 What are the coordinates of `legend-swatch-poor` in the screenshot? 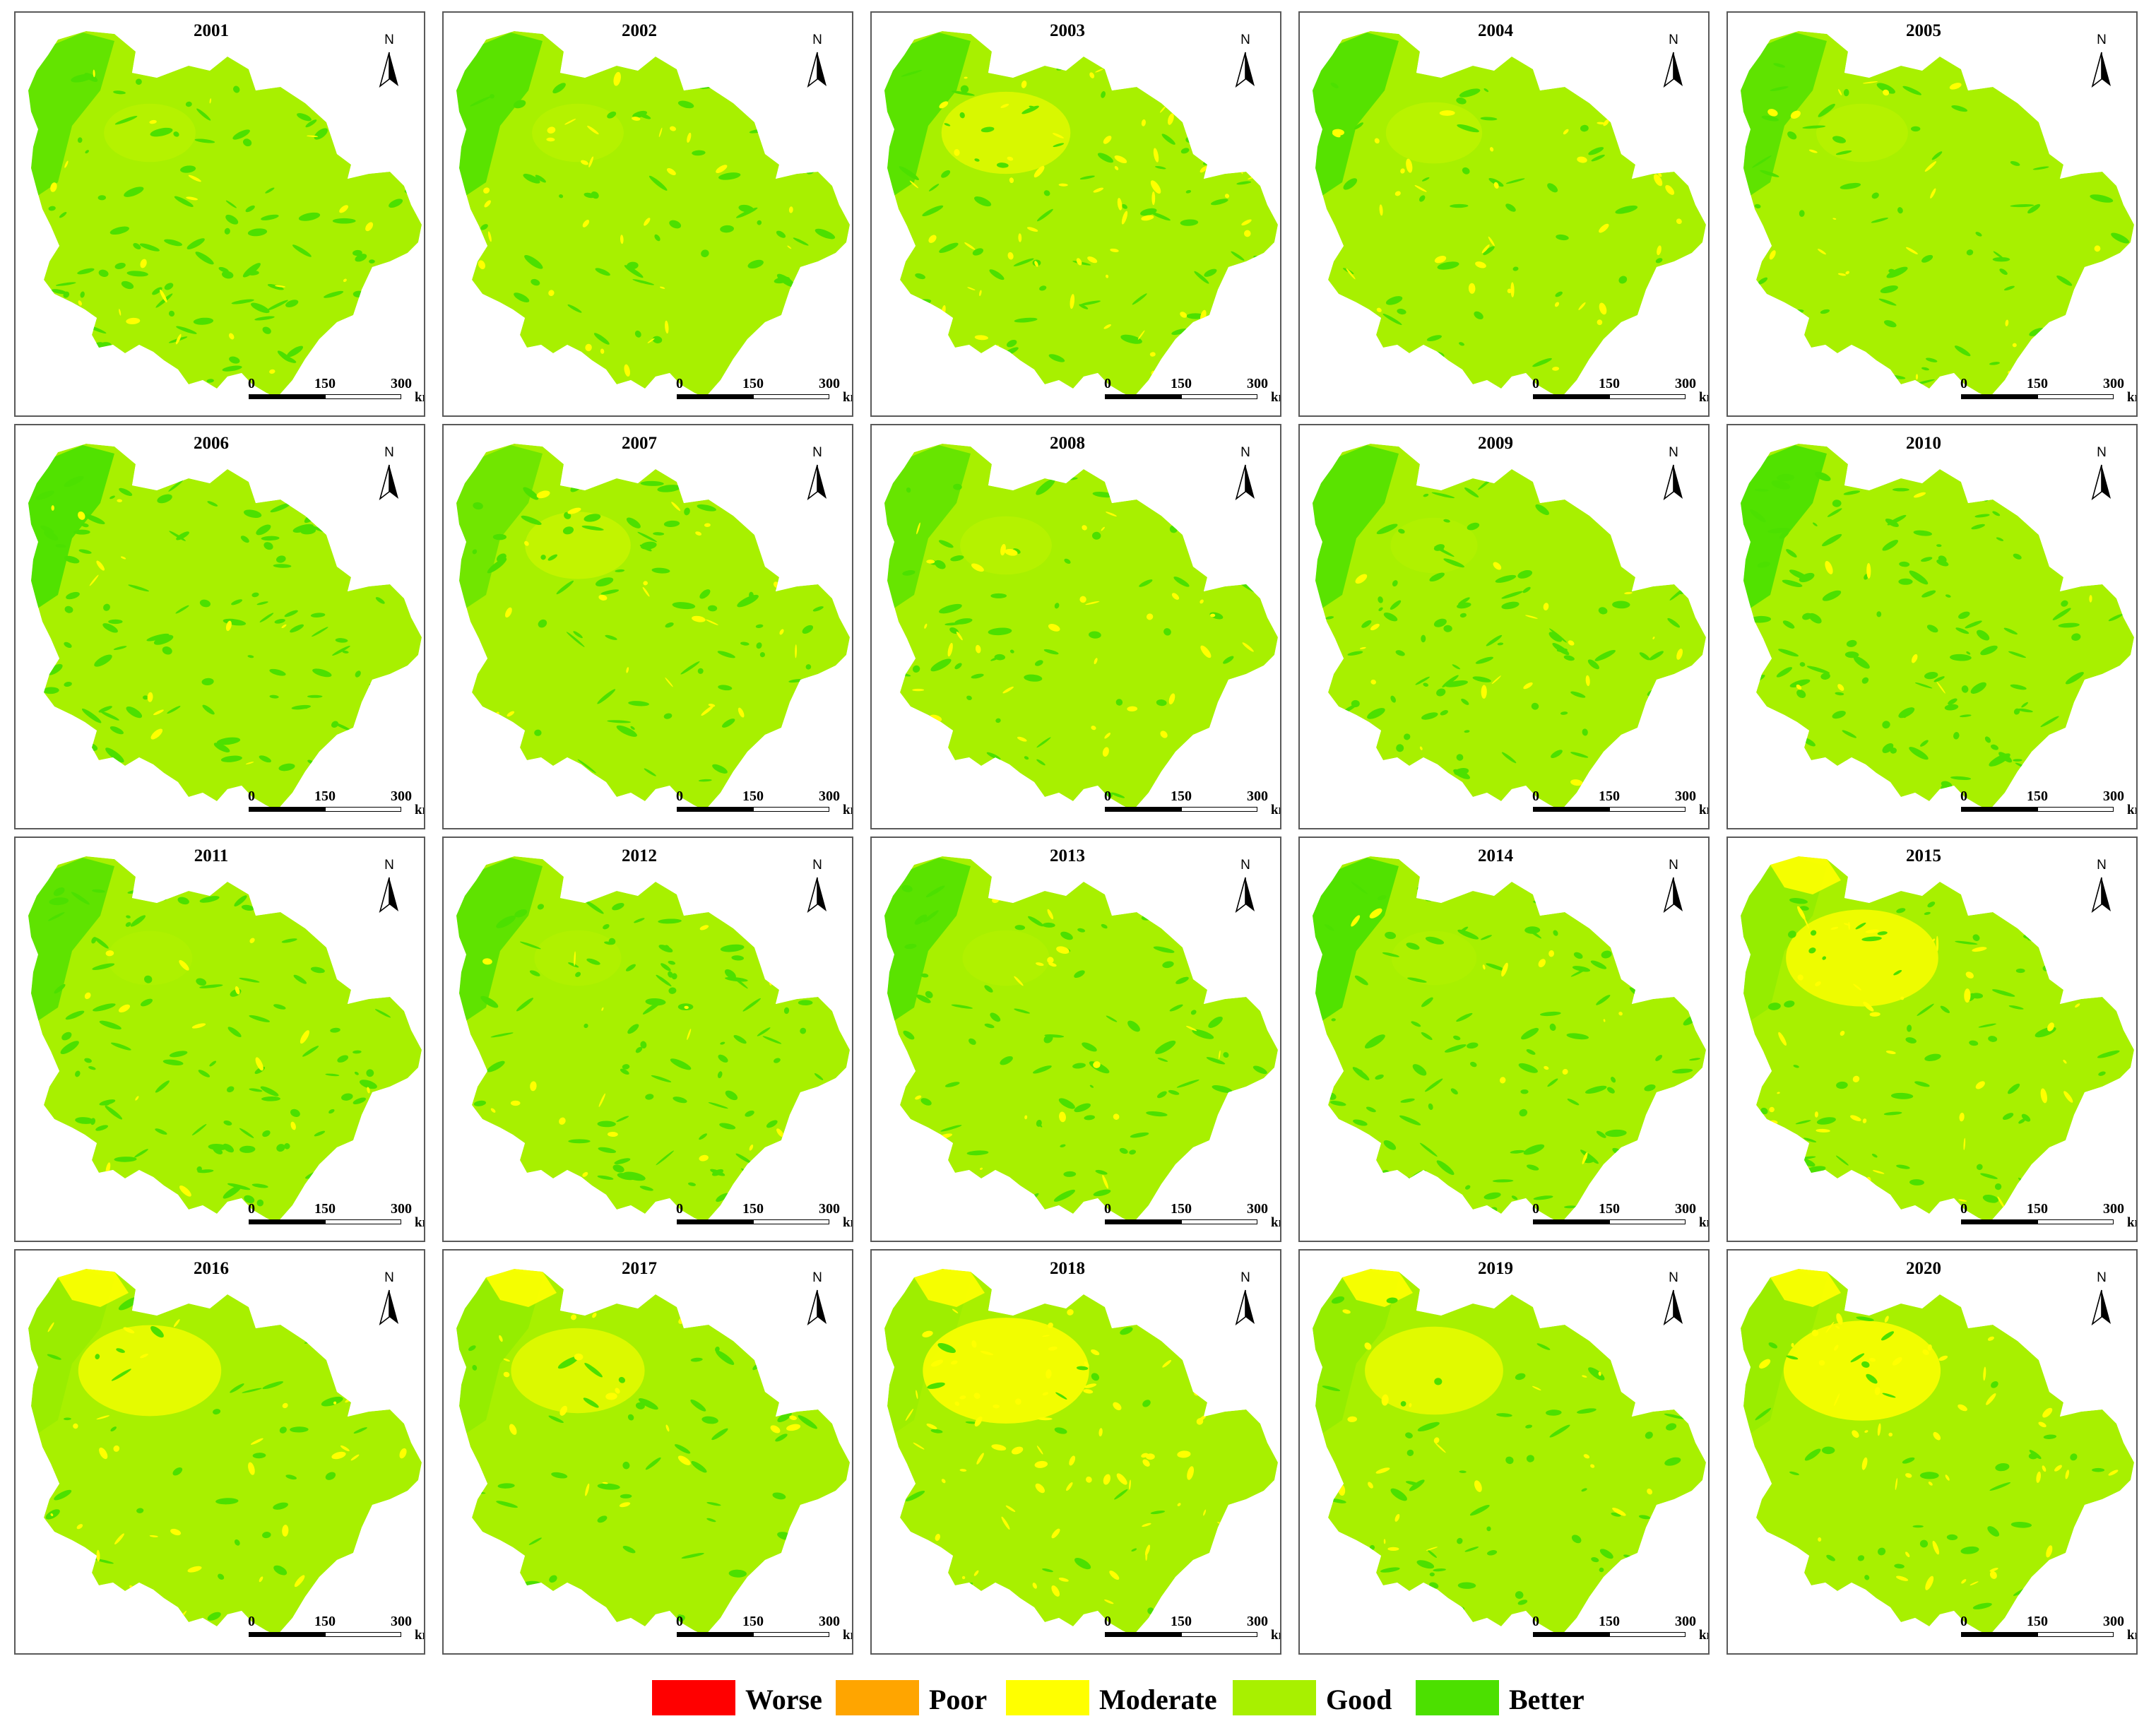 It's located at (877, 1697).